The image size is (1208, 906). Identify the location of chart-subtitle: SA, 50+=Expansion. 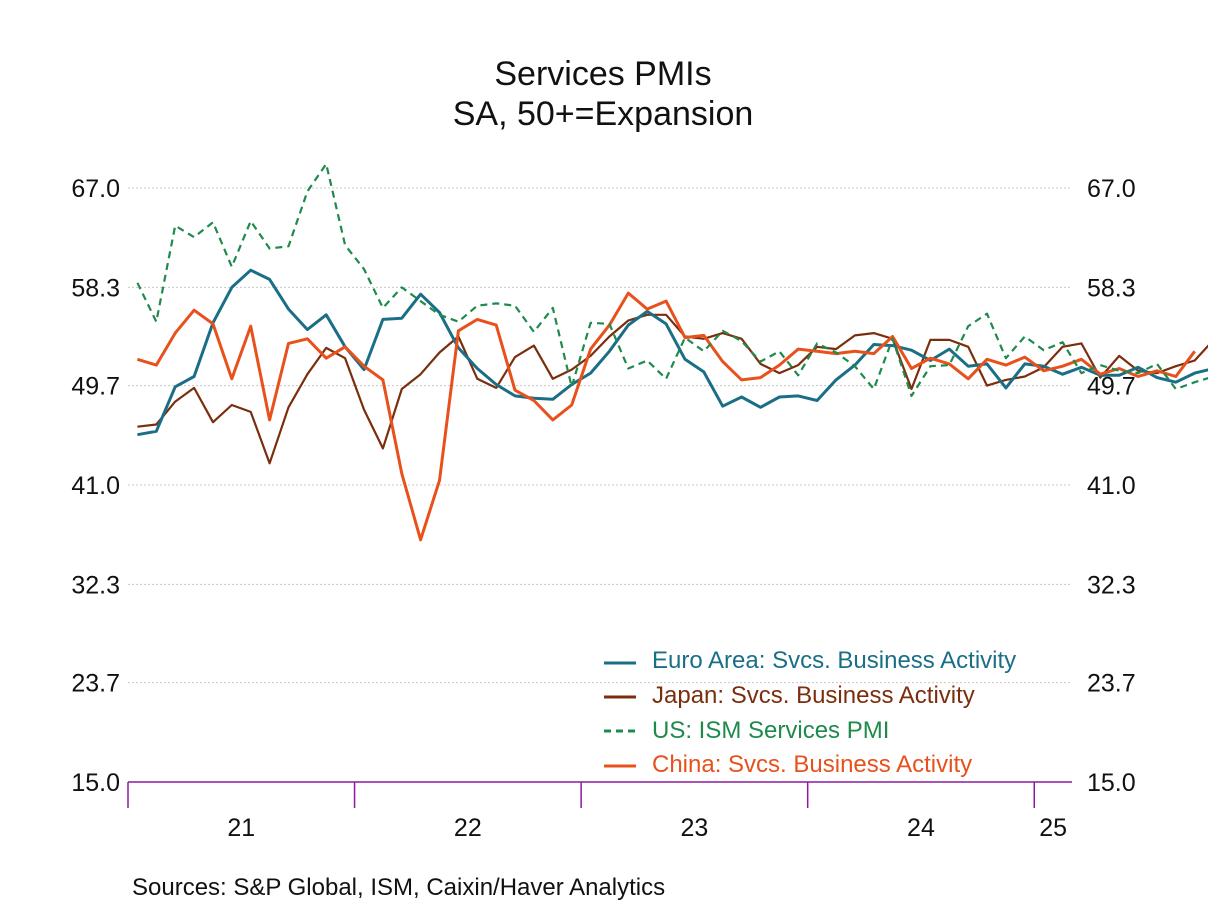
(603, 114).